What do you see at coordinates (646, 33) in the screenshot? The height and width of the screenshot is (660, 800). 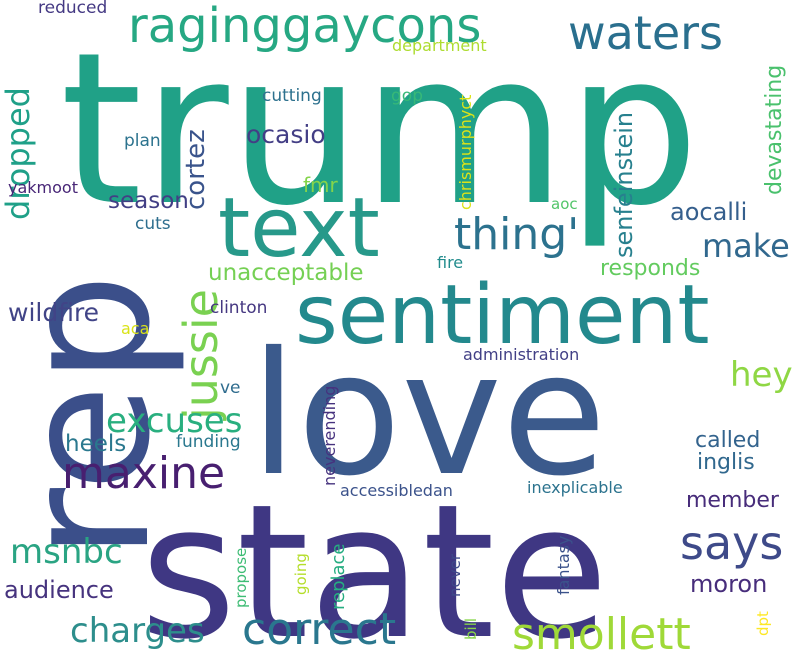 I see `word-waters: waters` at bounding box center [646, 33].